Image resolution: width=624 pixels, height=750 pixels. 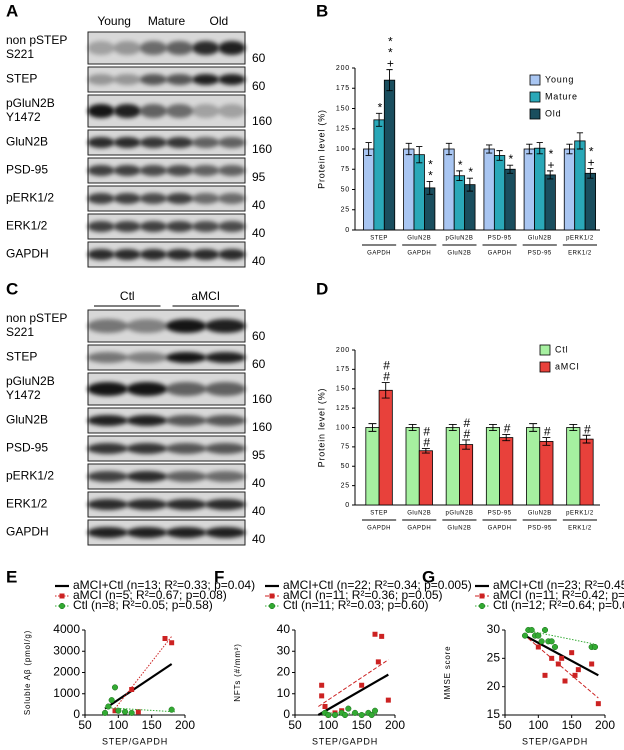 I want to click on significance-marker: ##, so click(x=387, y=370).